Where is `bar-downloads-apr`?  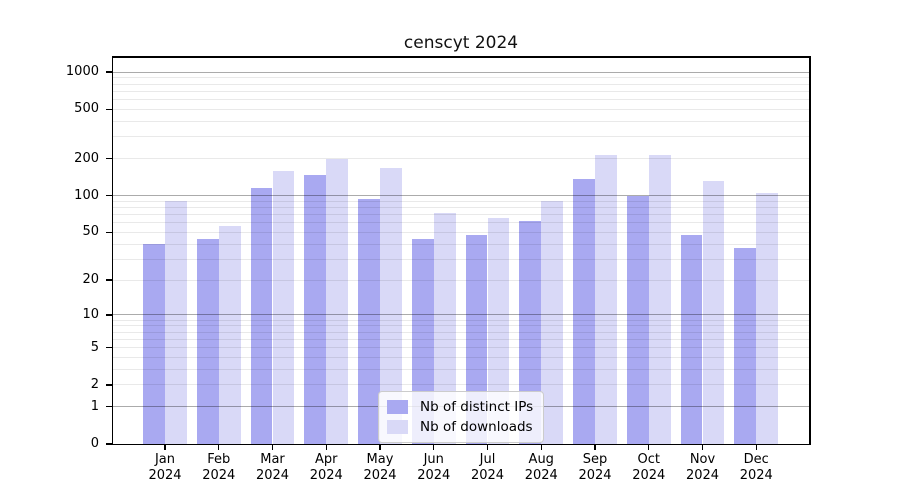
bar-downloads-apr is located at coordinates (337, 301).